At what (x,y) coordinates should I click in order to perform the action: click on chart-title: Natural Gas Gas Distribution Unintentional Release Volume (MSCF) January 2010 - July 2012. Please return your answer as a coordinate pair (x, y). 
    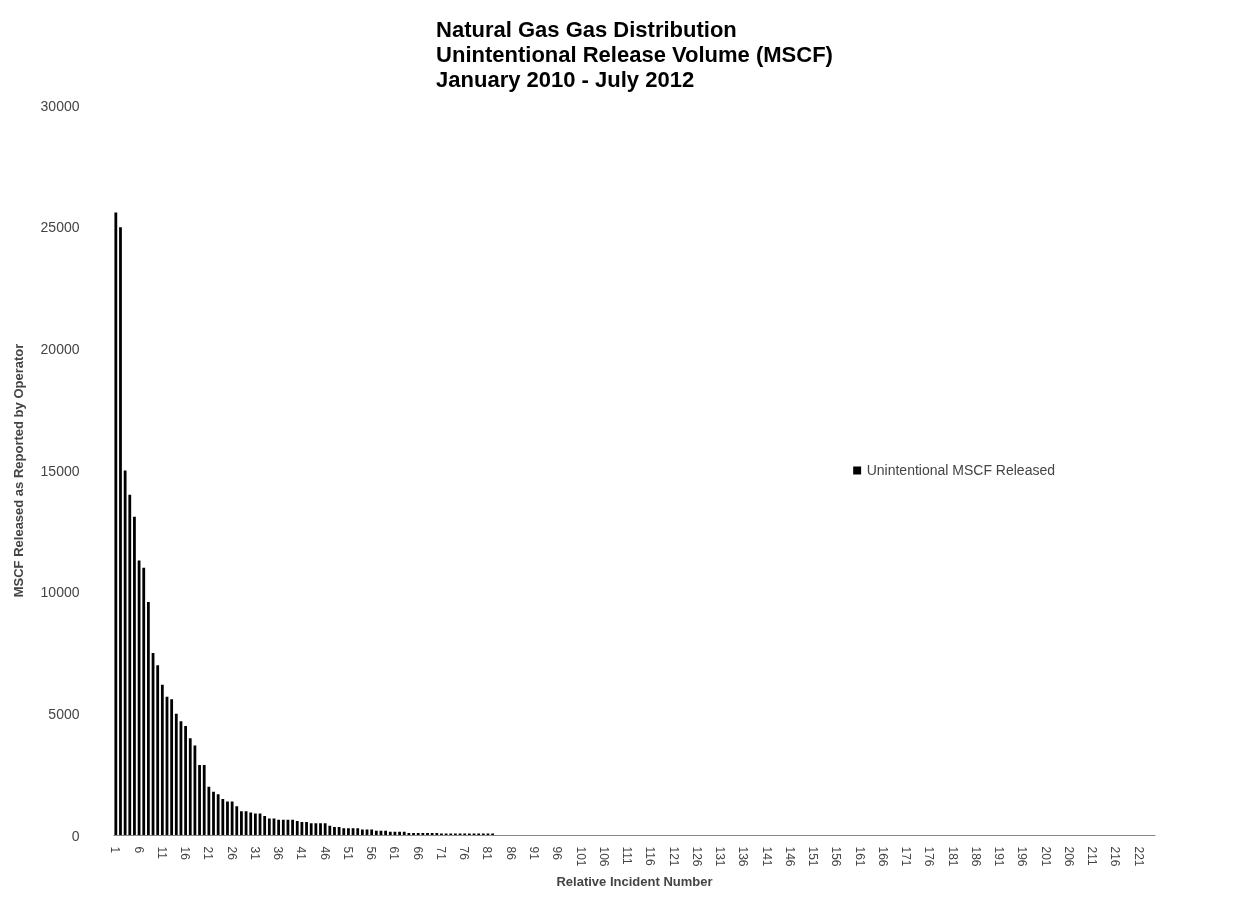
    Looking at the image, I should click on (634, 54).